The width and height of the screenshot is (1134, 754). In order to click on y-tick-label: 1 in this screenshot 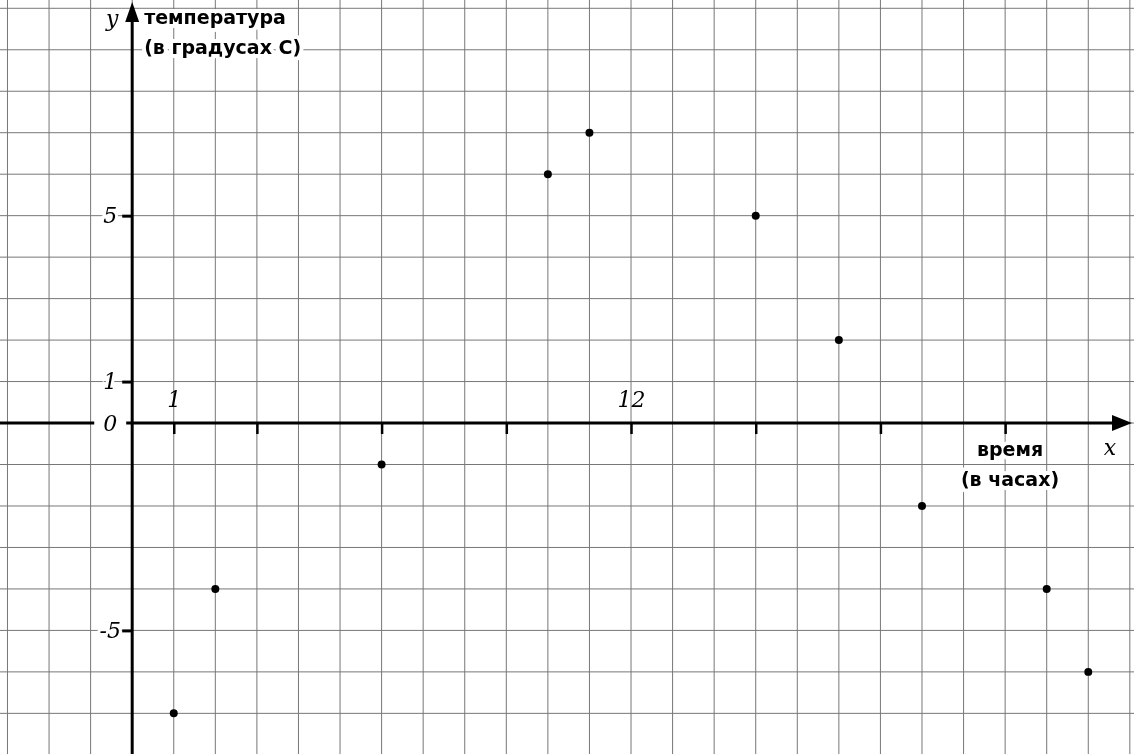, I will do `click(110, 382)`.